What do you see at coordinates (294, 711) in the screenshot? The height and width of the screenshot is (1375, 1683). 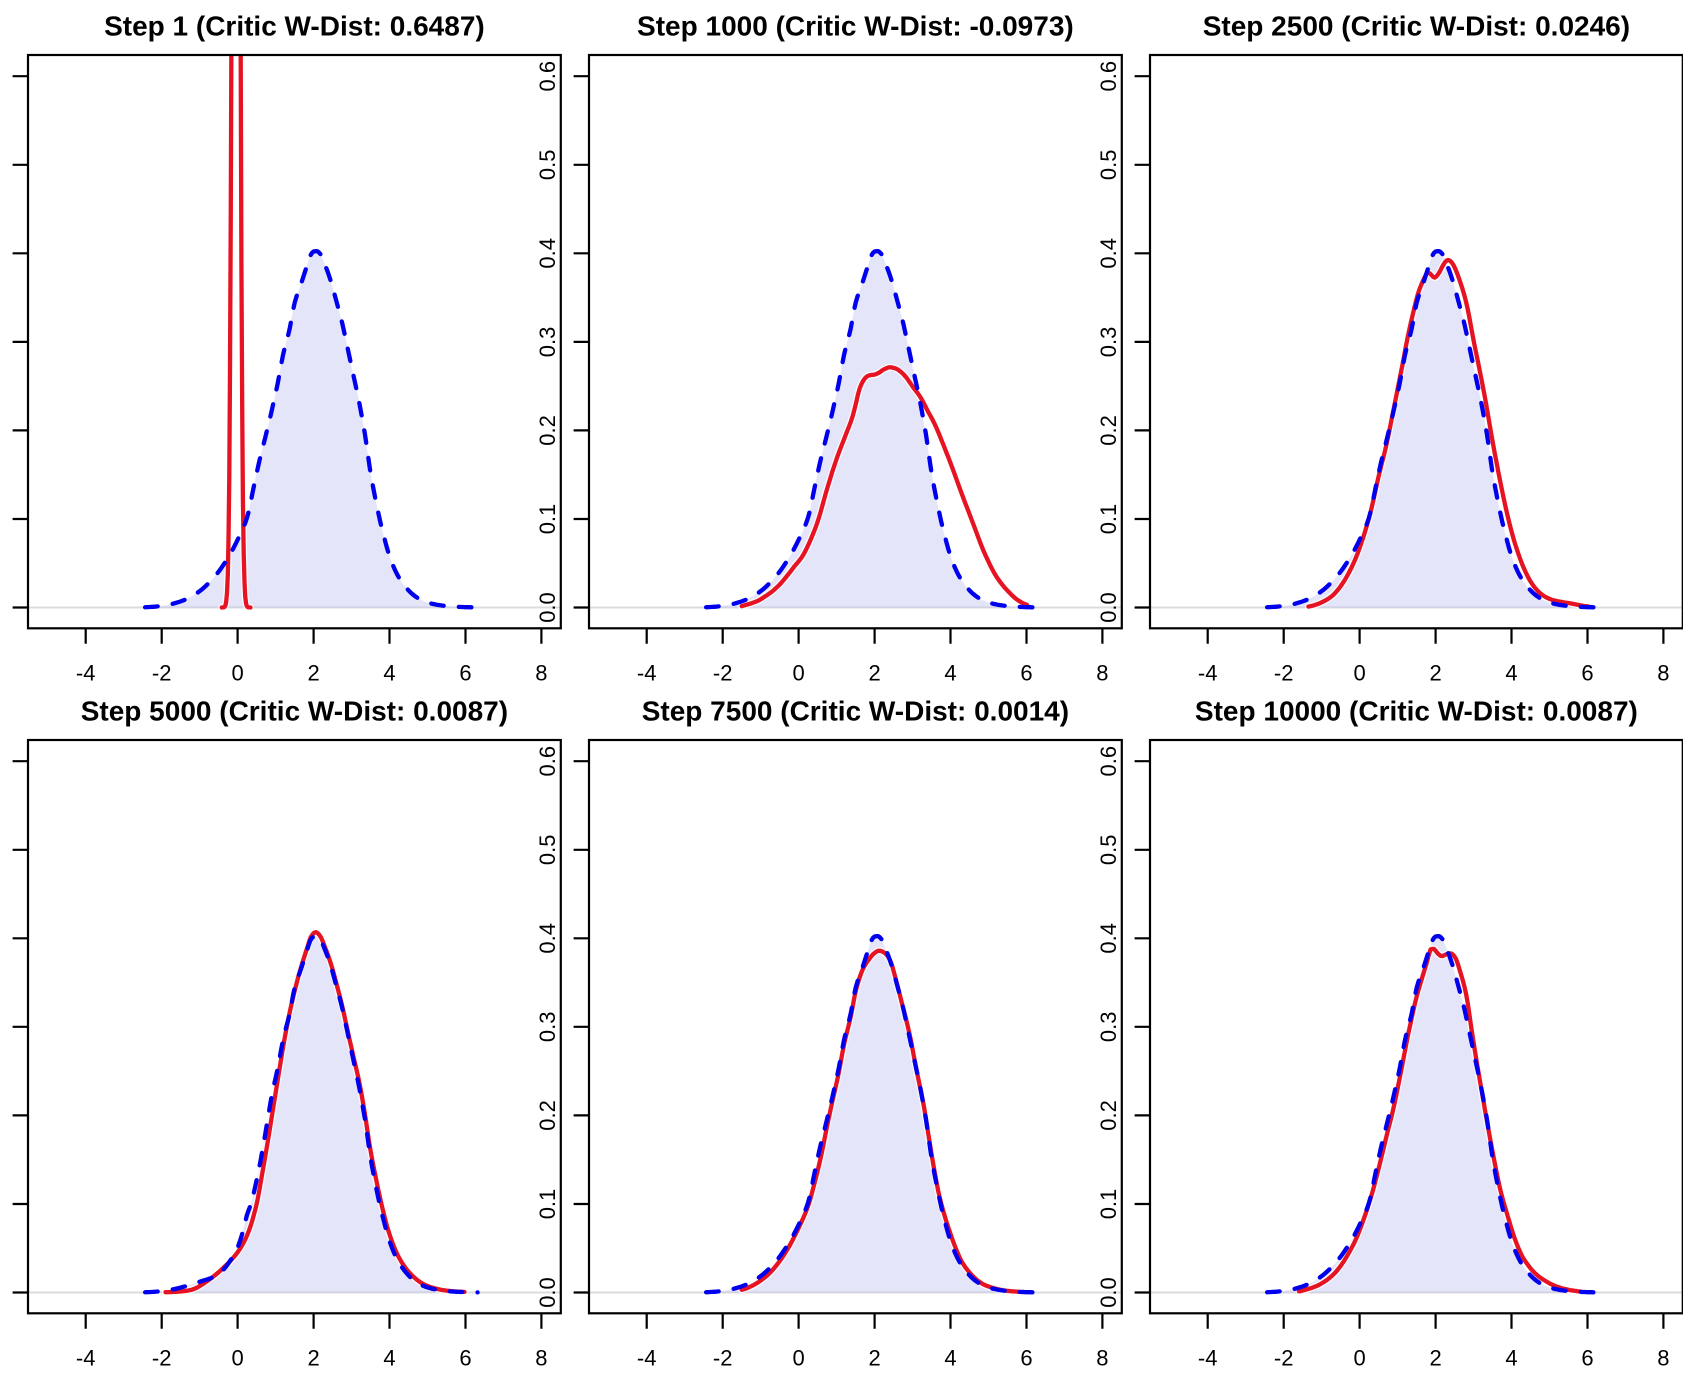 I see `svg-text:Step 5000 (Critic W-Dist: 0.00: Step 5000 (Critic W-Dist: 0.0087)` at bounding box center [294, 711].